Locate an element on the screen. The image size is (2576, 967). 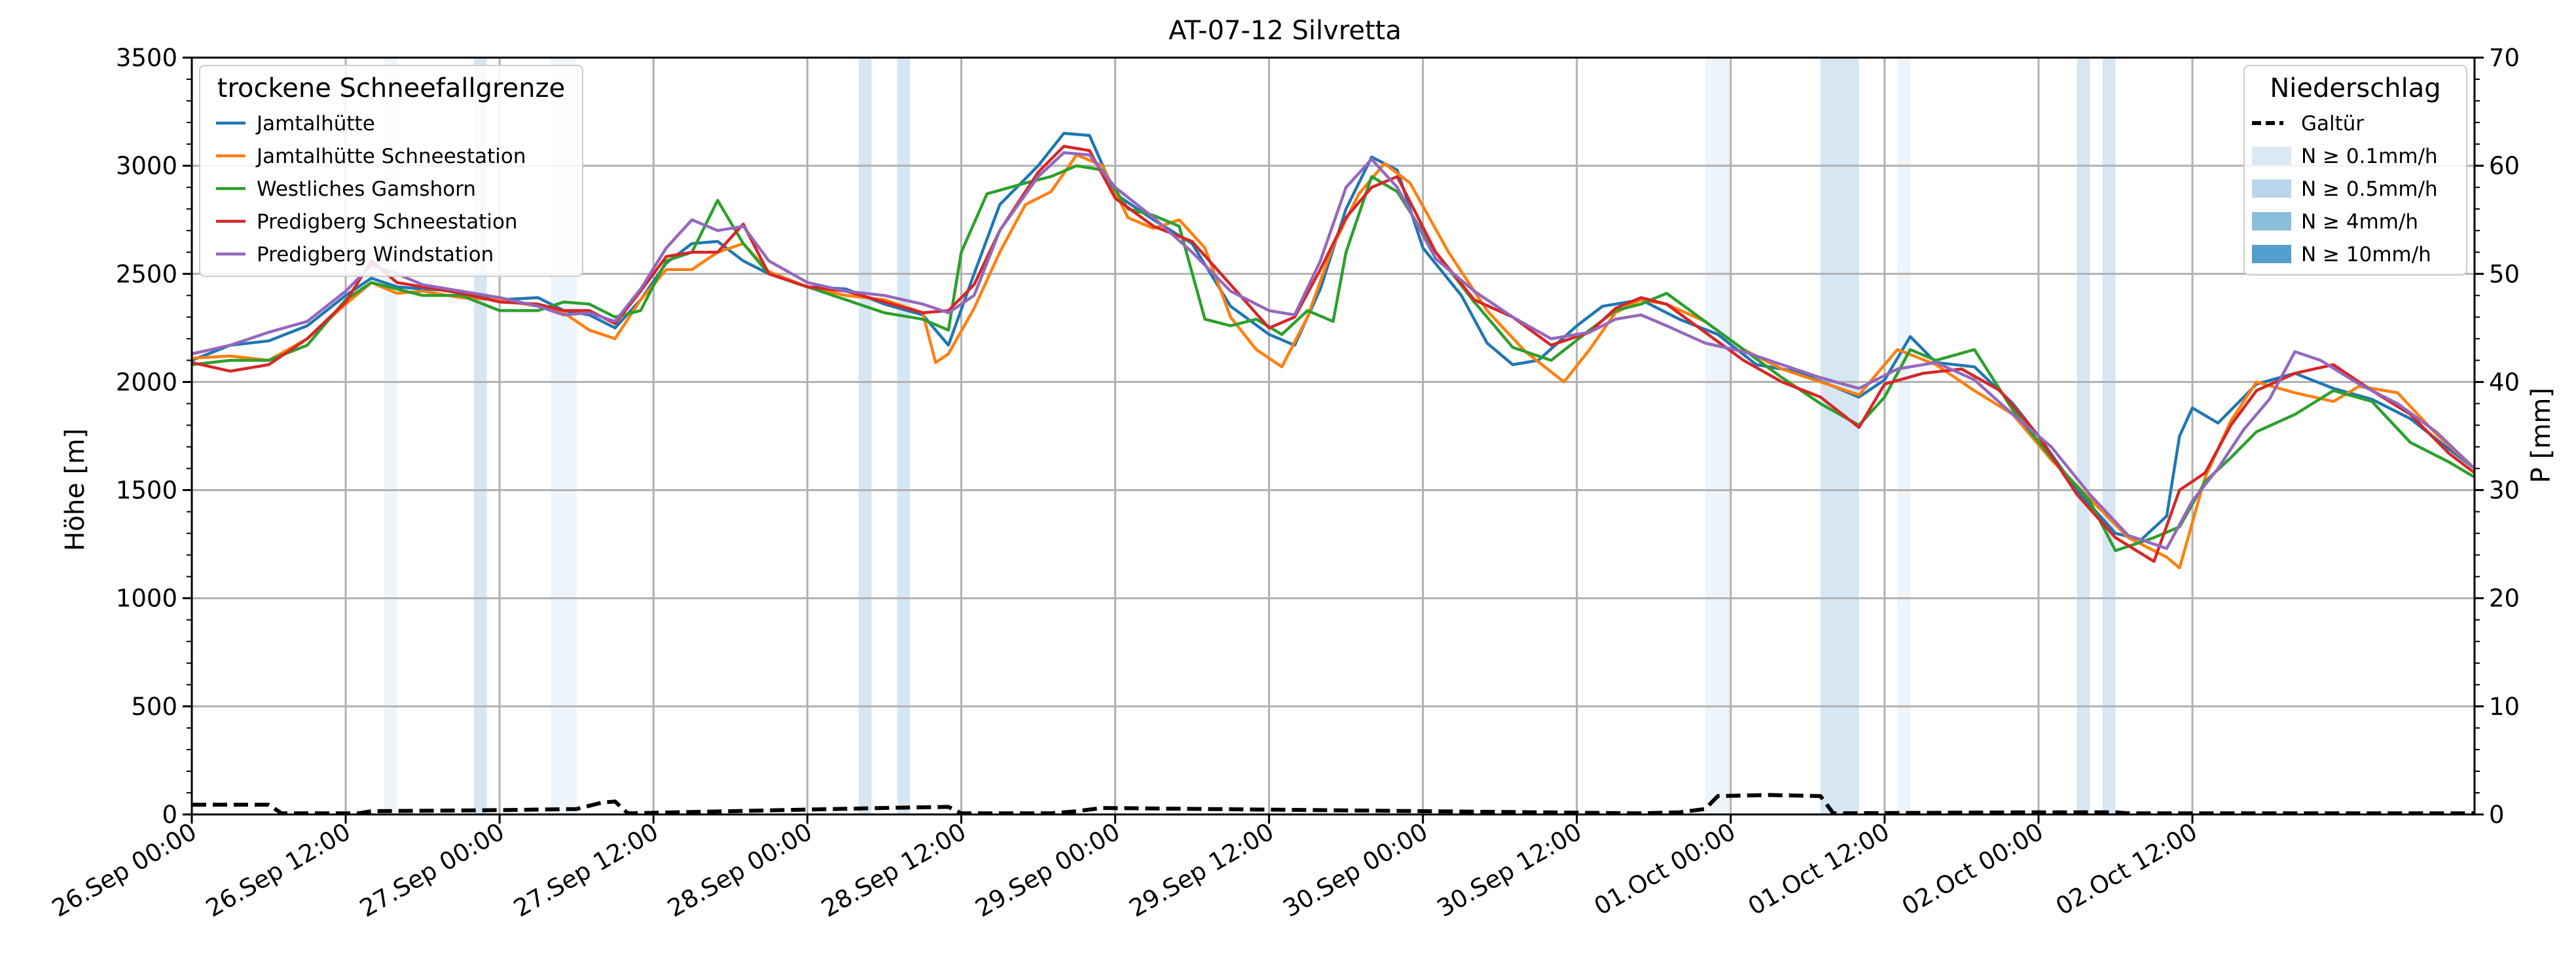
y2-tick-label: 40 is located at coordinates (2504, 382).